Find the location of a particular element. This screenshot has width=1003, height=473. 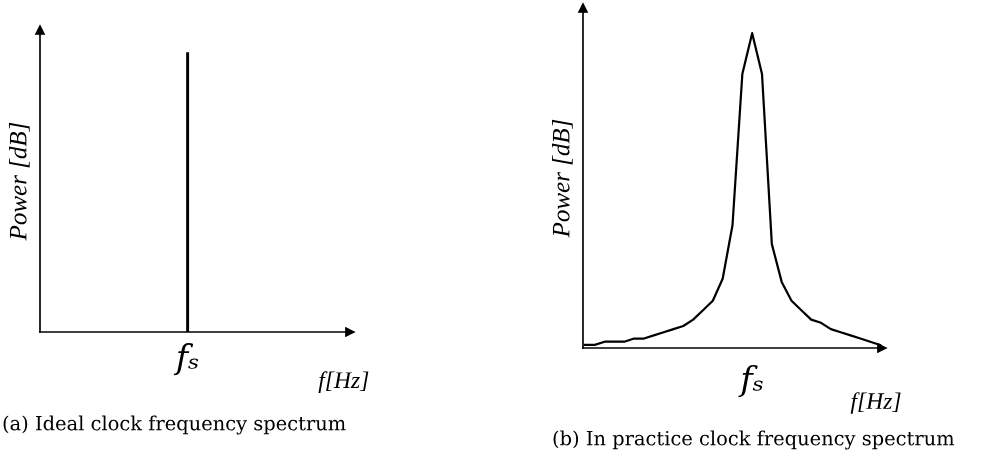

text: fₛ is located at coordinates (750, 381).